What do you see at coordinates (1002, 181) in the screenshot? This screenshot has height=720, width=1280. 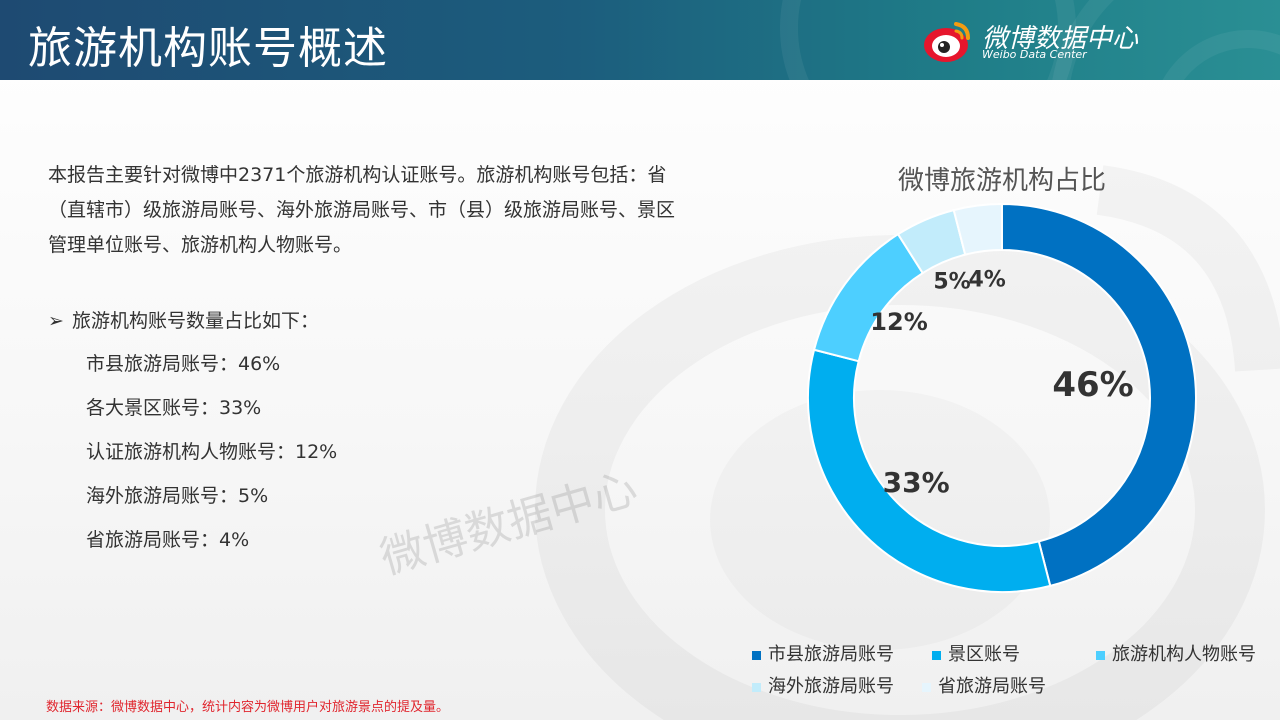 I see `chart-title: 微博旅游机构占比` at bounding box center [1002, 181].